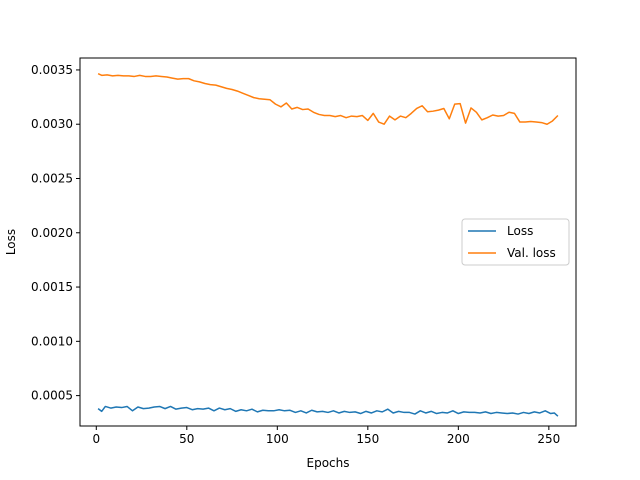 This screenshot has width=640, height=480. Describe the element at coordinates (531, 253) in the screenshot. I see `legend-entry-label: Val. loss` at that location.